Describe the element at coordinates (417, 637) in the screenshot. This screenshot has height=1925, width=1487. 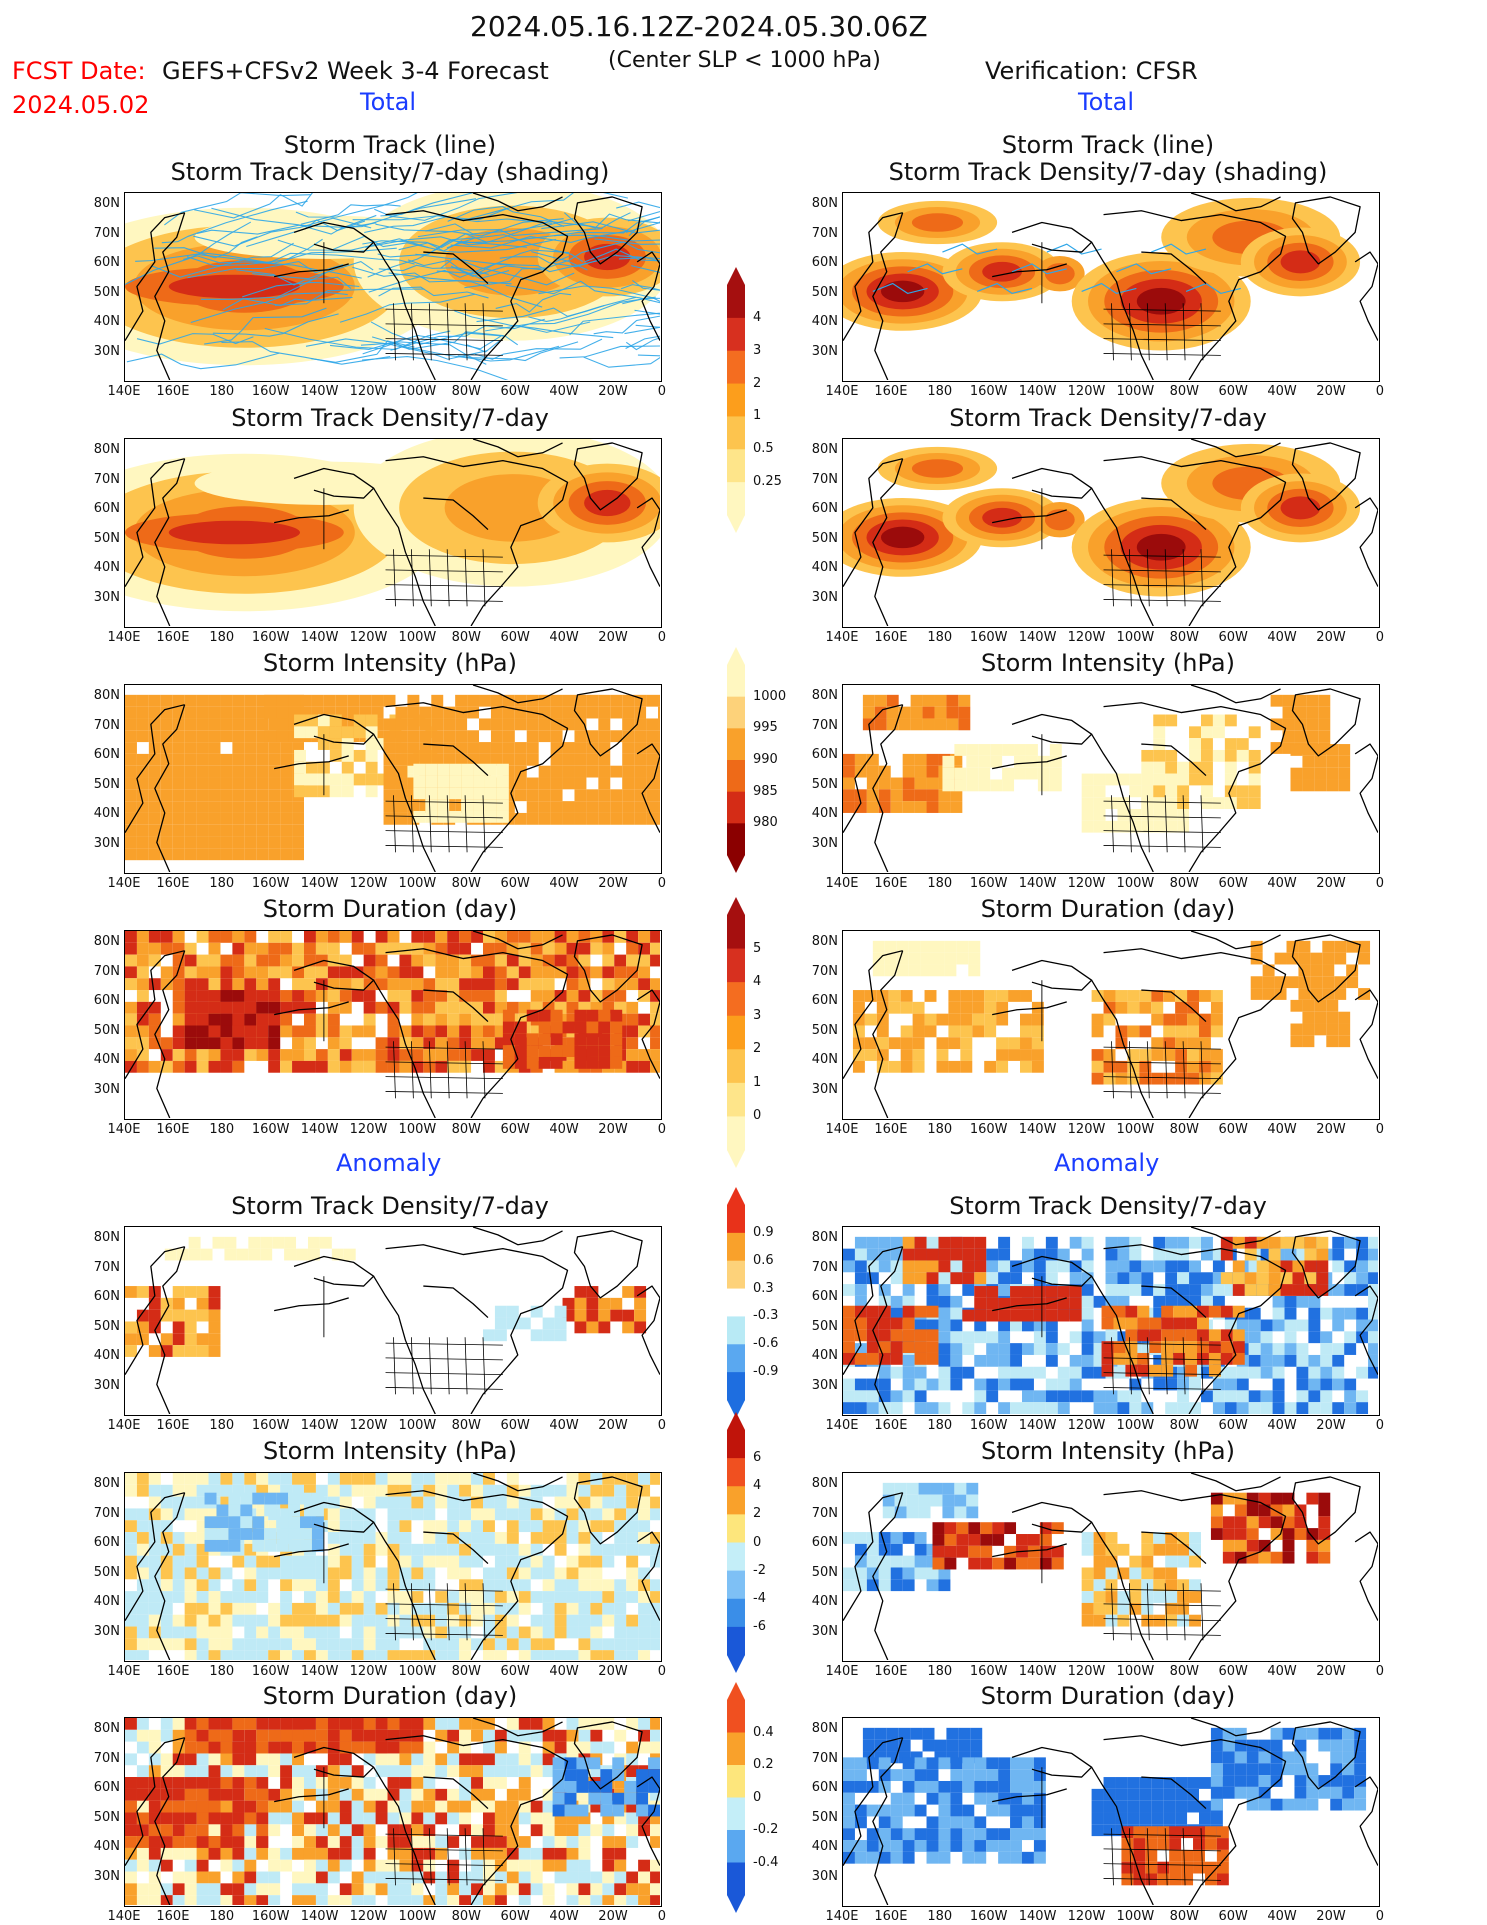
I see `lon-label: 100W` at that location.